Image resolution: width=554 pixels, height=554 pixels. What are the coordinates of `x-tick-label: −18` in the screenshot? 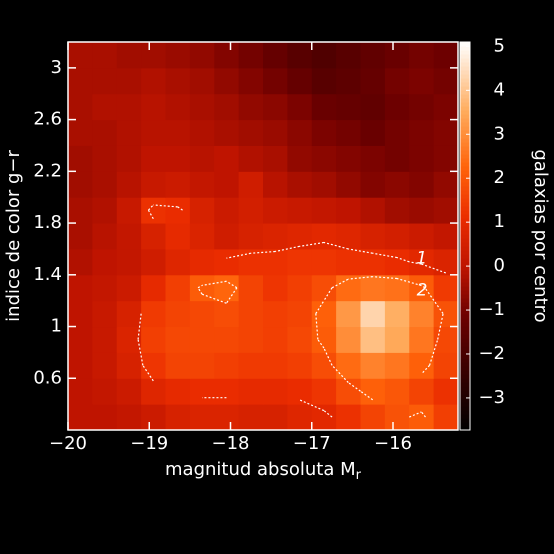 It's located at (231, 443).